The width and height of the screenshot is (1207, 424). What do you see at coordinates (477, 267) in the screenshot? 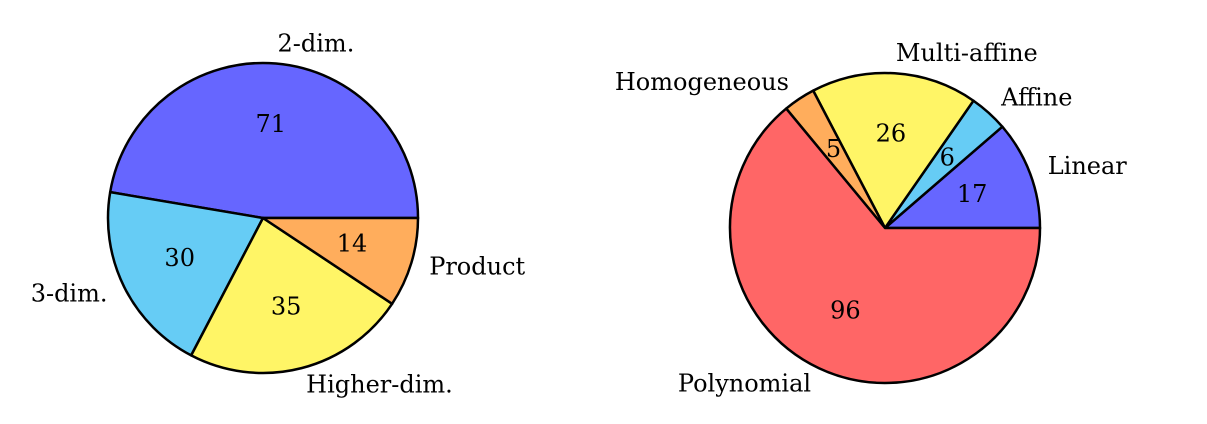
I see `slice-label: Product` at bounding box center [477, 267].